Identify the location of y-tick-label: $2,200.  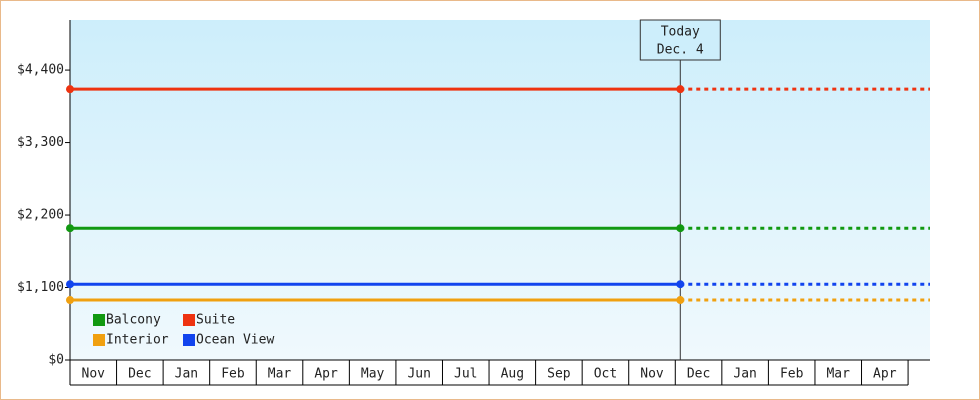
(40, 215).